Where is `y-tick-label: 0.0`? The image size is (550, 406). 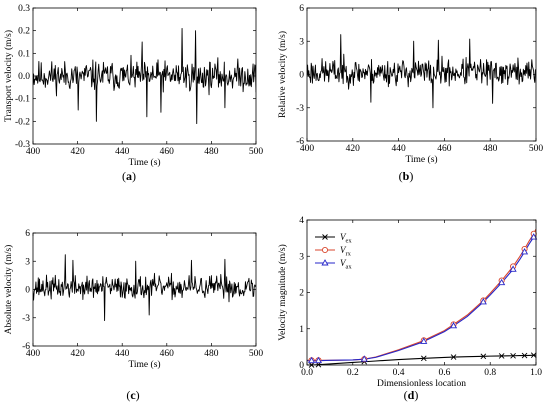 y-tick-label: 0.0 is located at coordinates (24, 77).